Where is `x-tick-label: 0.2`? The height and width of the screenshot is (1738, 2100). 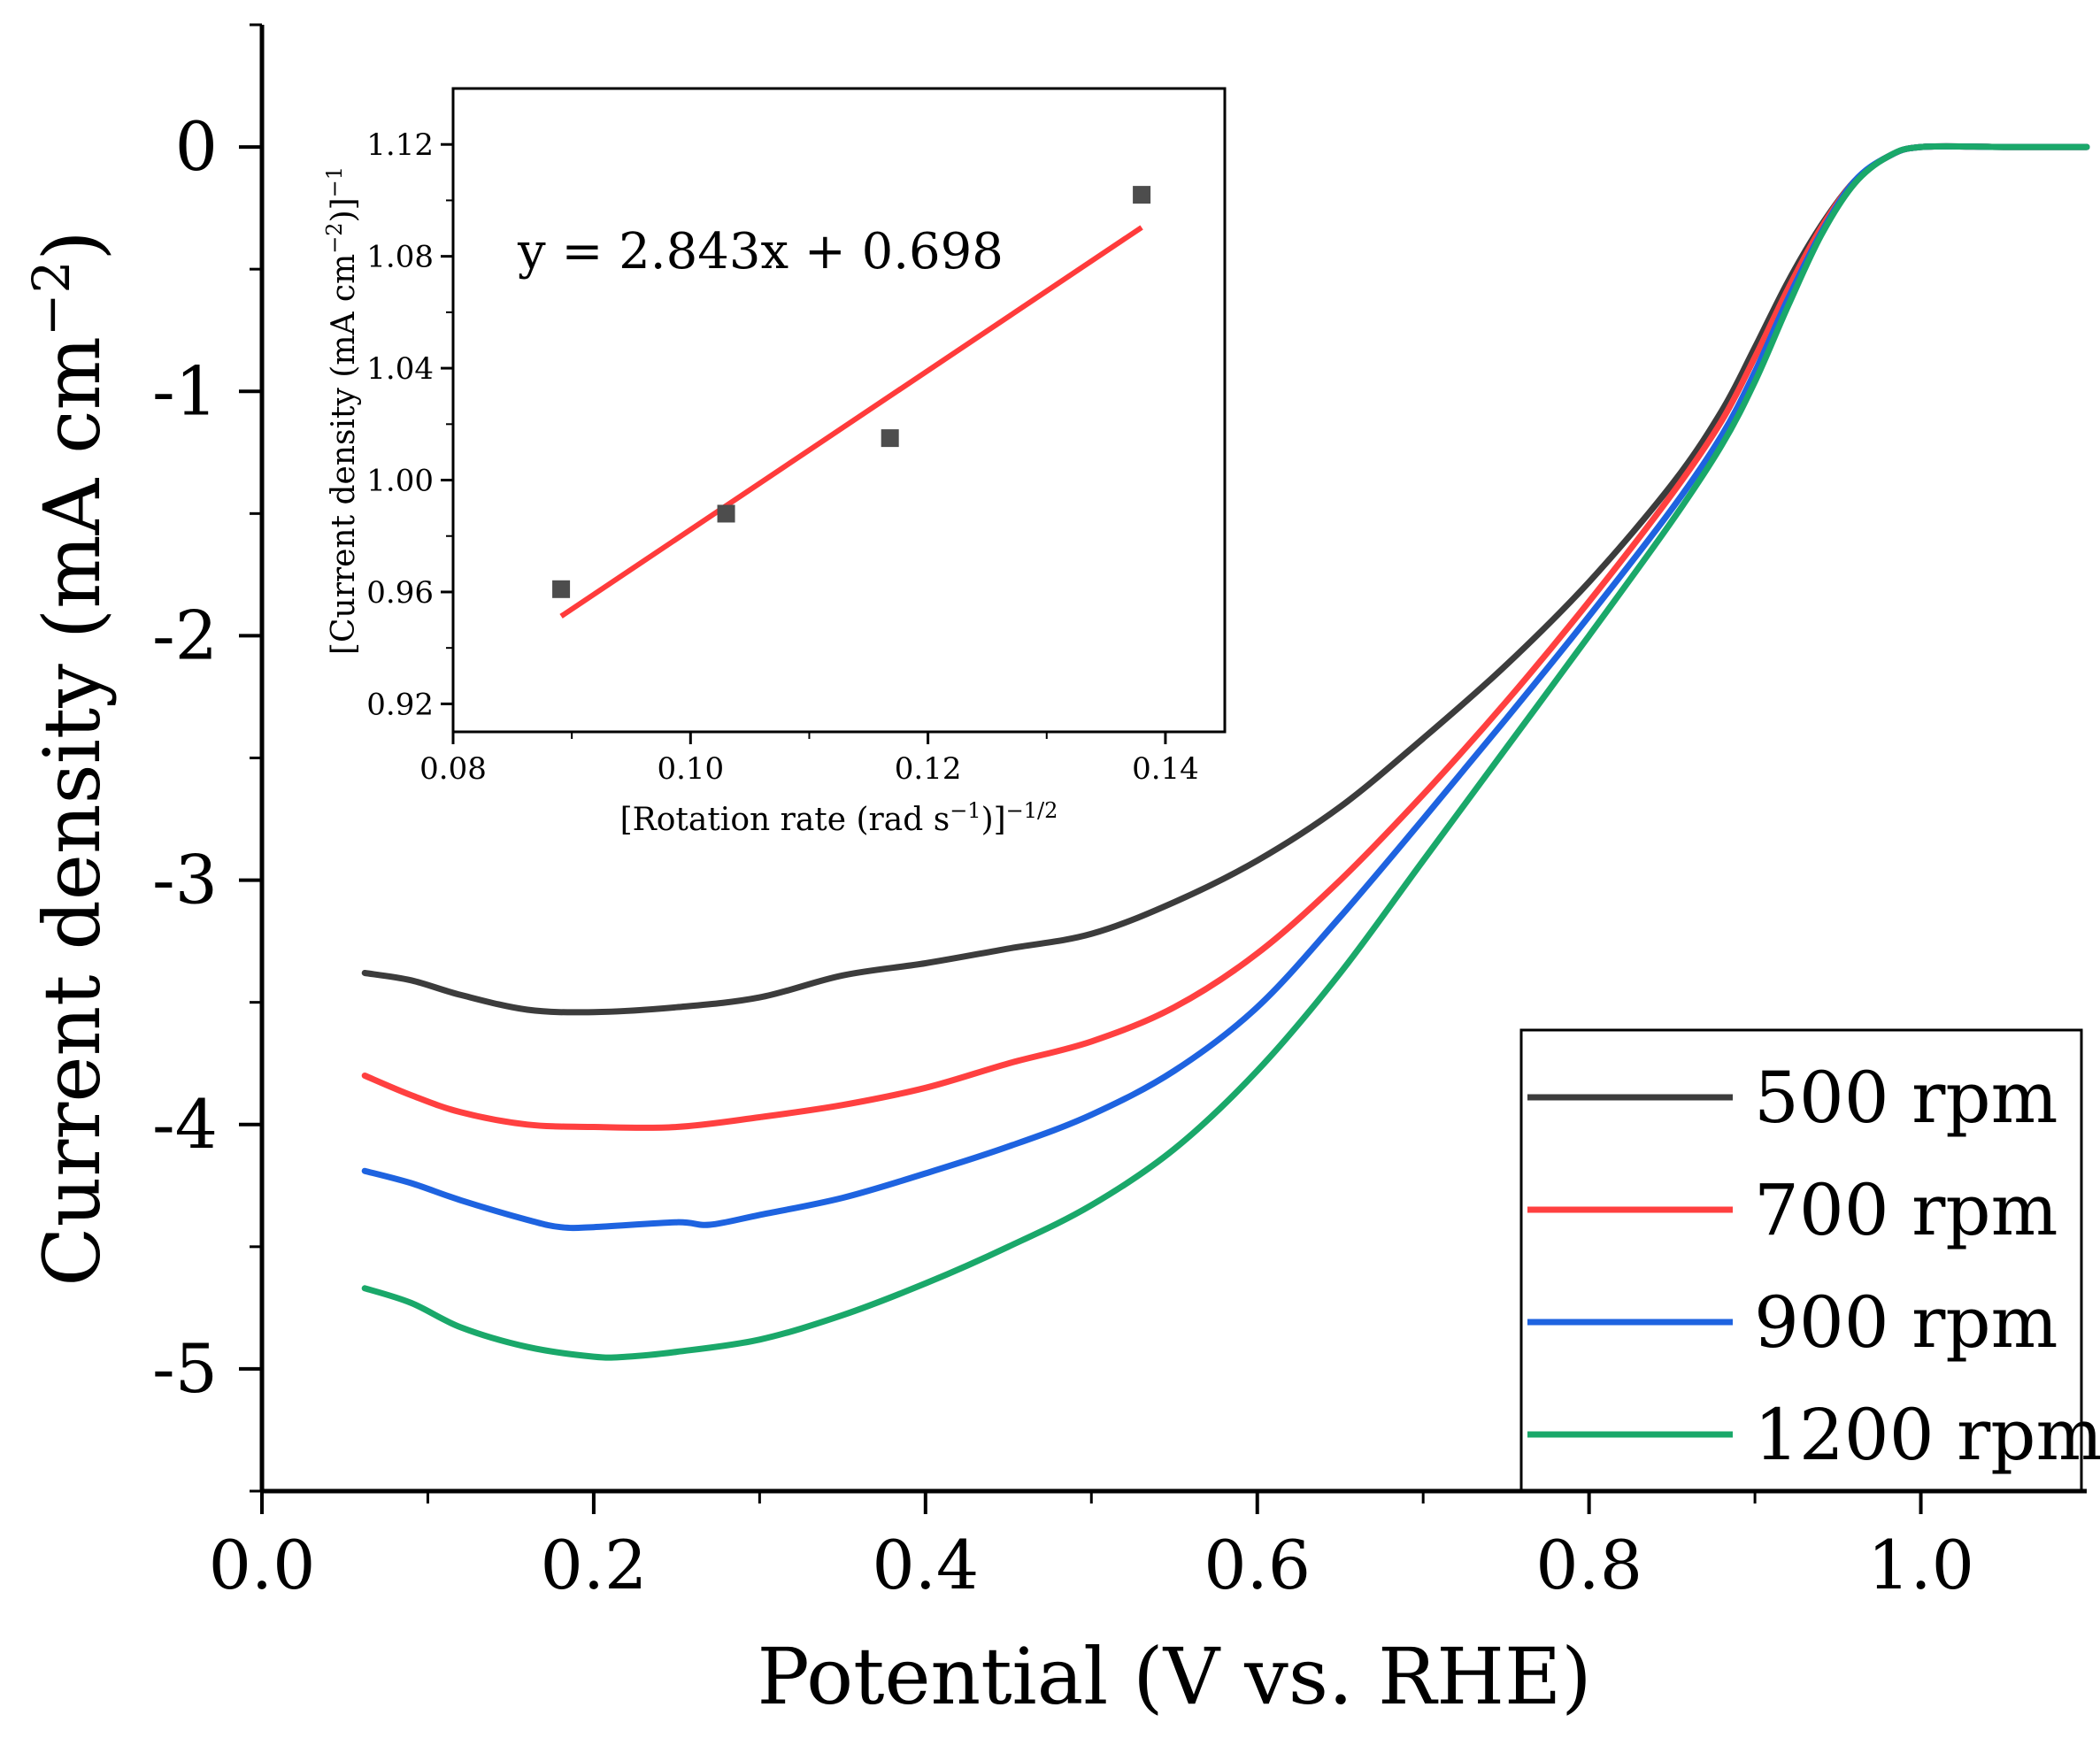 x-tick-label: 0.2 is located at coordinates (593, 1565).